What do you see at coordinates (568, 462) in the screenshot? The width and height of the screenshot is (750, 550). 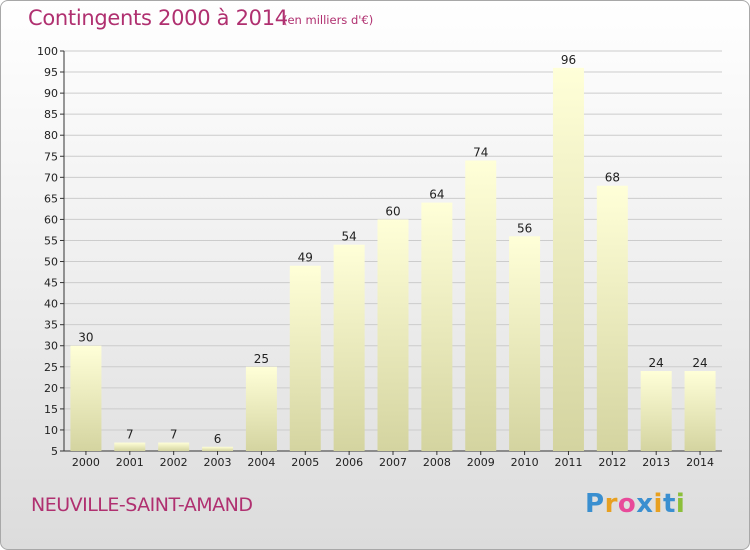 I see `x-tick-label: 2011` at bounding box center [568, 462].